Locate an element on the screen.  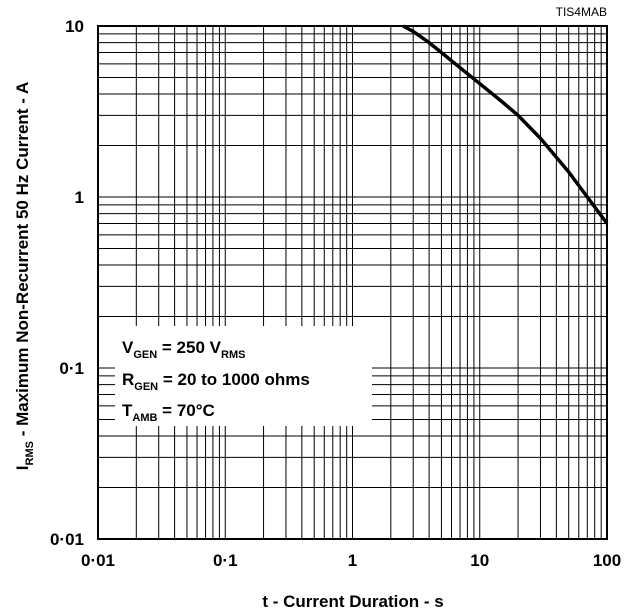
x-tick-labels: 0·01 0·1 1 10 100 is located at coordinates (351, 560).